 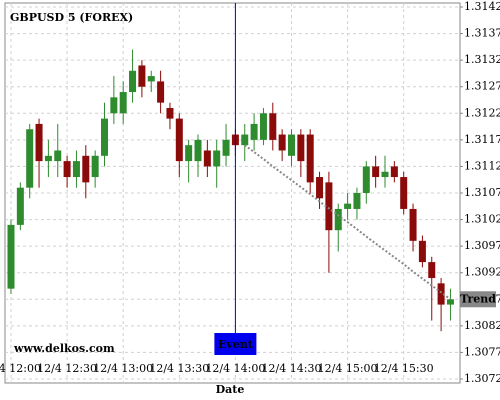 I want to click on x-tick-label: 12/4 12:30, so click(x=67, y=368).